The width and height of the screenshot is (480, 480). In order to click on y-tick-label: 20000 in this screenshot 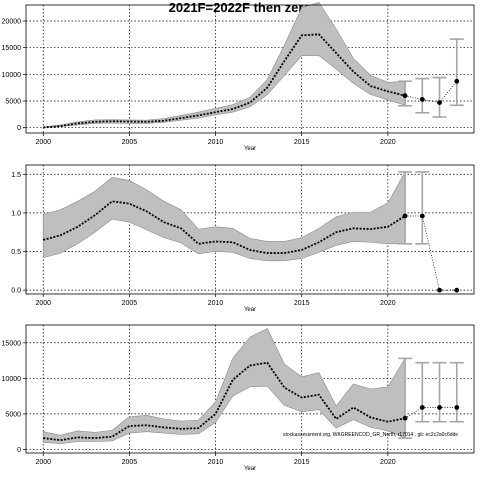, I will do `click(12, 22)`.